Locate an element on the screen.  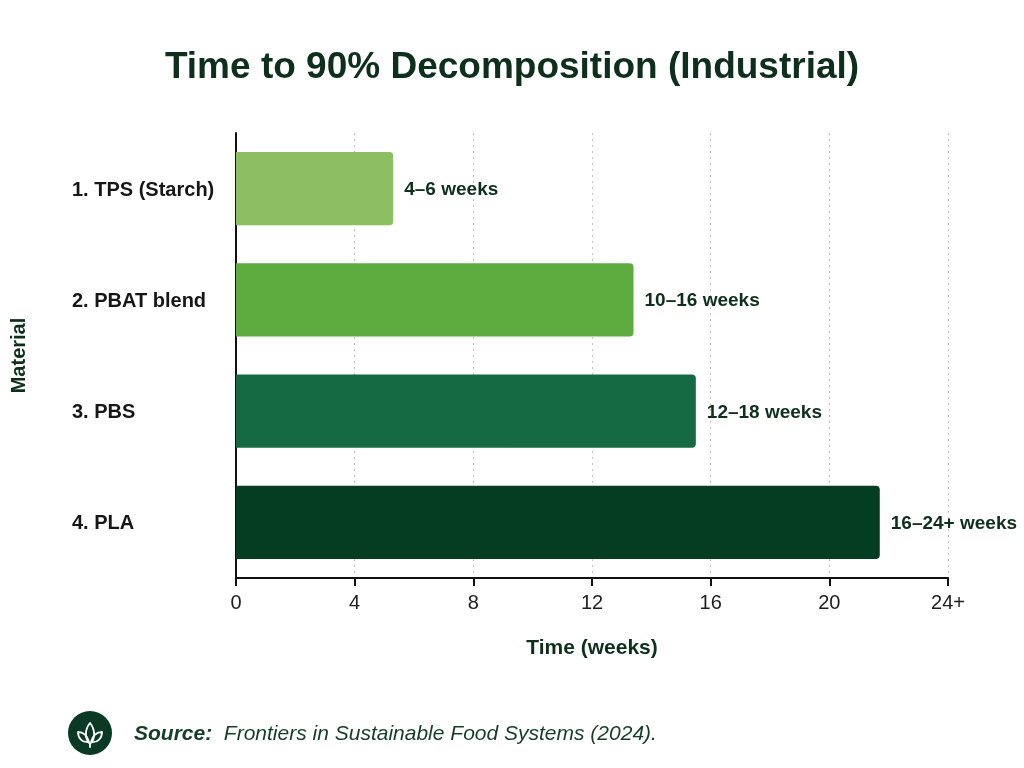
x-tick-label: 4 is located at coordinates (355, 602).